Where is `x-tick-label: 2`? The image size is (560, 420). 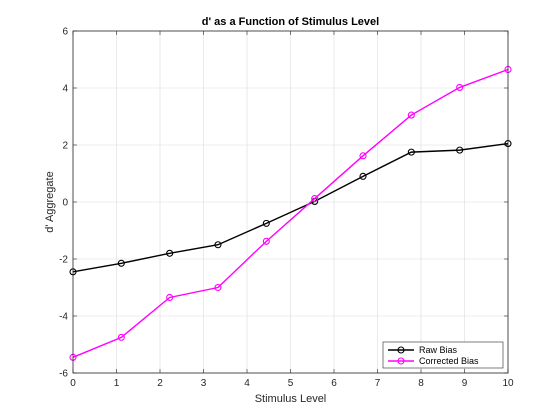
x-tick-label: 2 is located at coordinates (160, 383).